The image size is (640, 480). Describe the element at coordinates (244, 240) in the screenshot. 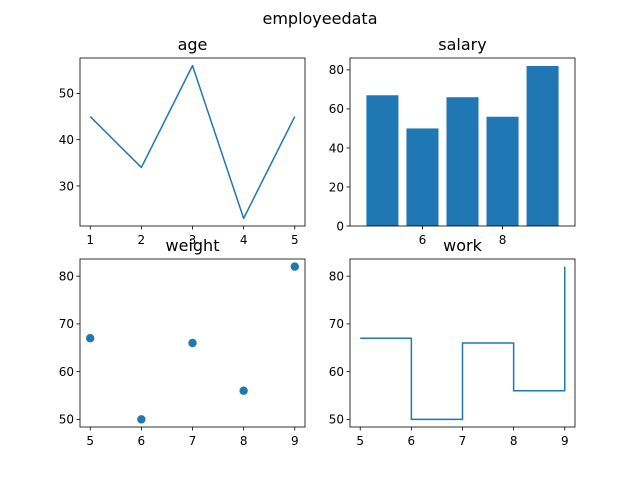

I see `x-tick-label: 4` at that location.